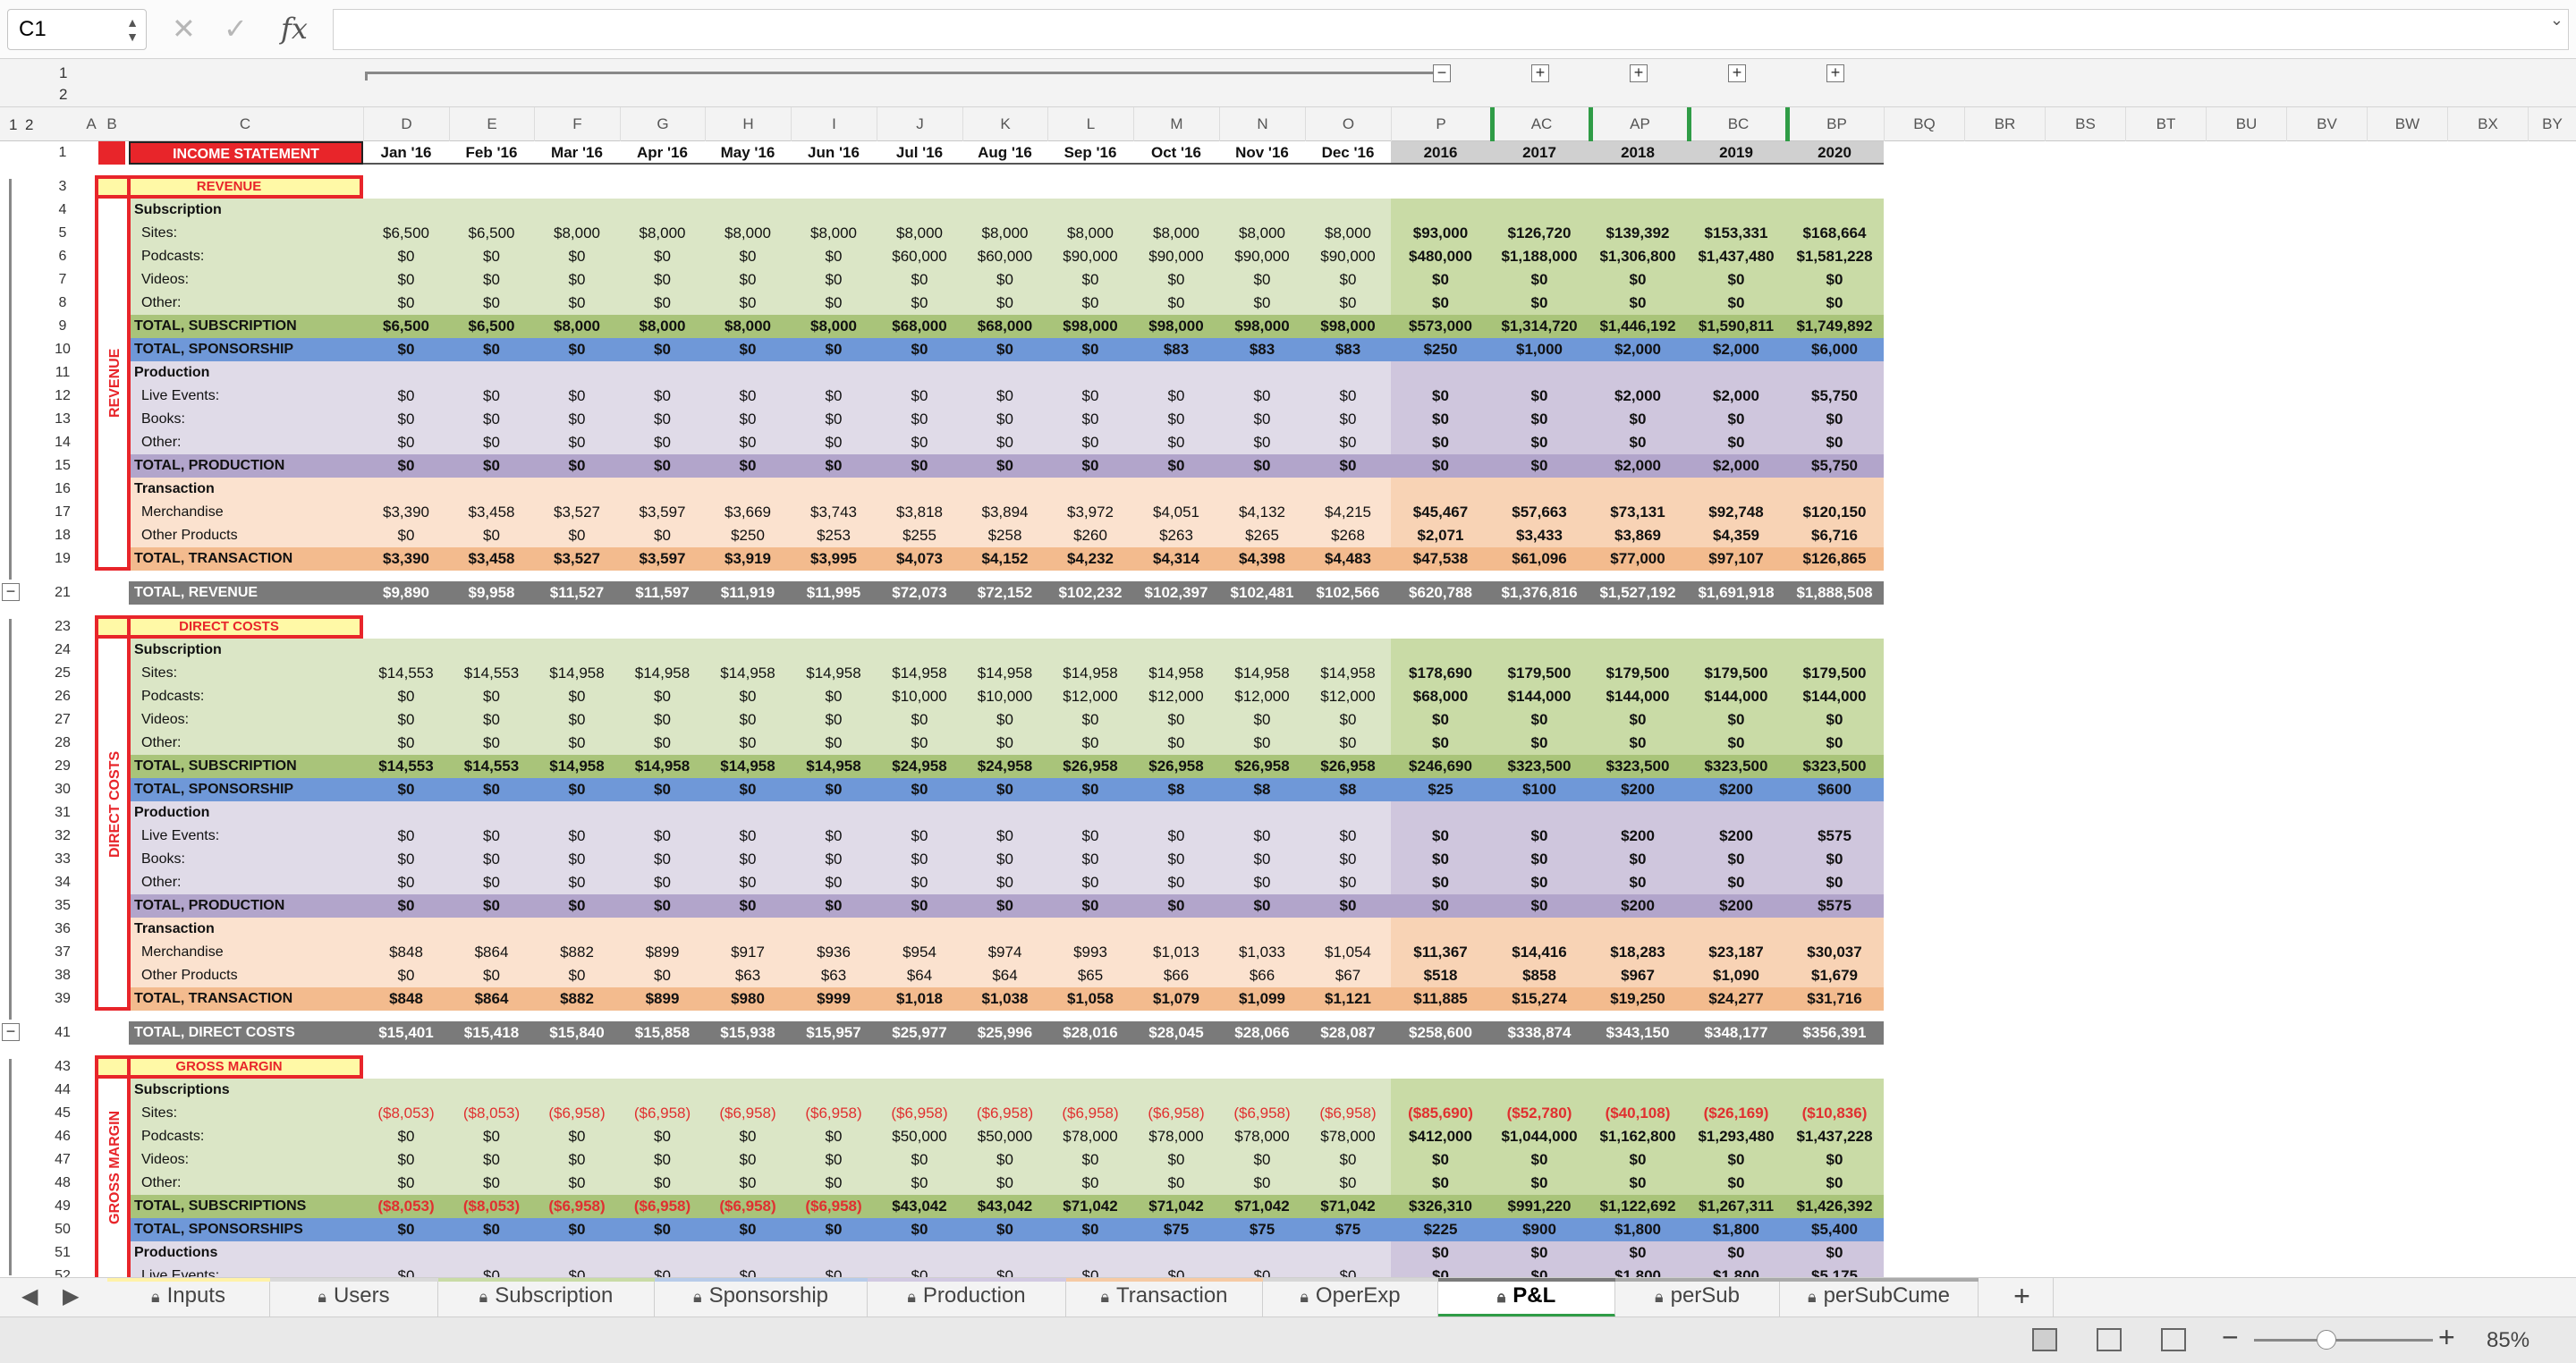  I want to click on name-box-dropdown-icon: ▲ ▼, so click(132, 29).